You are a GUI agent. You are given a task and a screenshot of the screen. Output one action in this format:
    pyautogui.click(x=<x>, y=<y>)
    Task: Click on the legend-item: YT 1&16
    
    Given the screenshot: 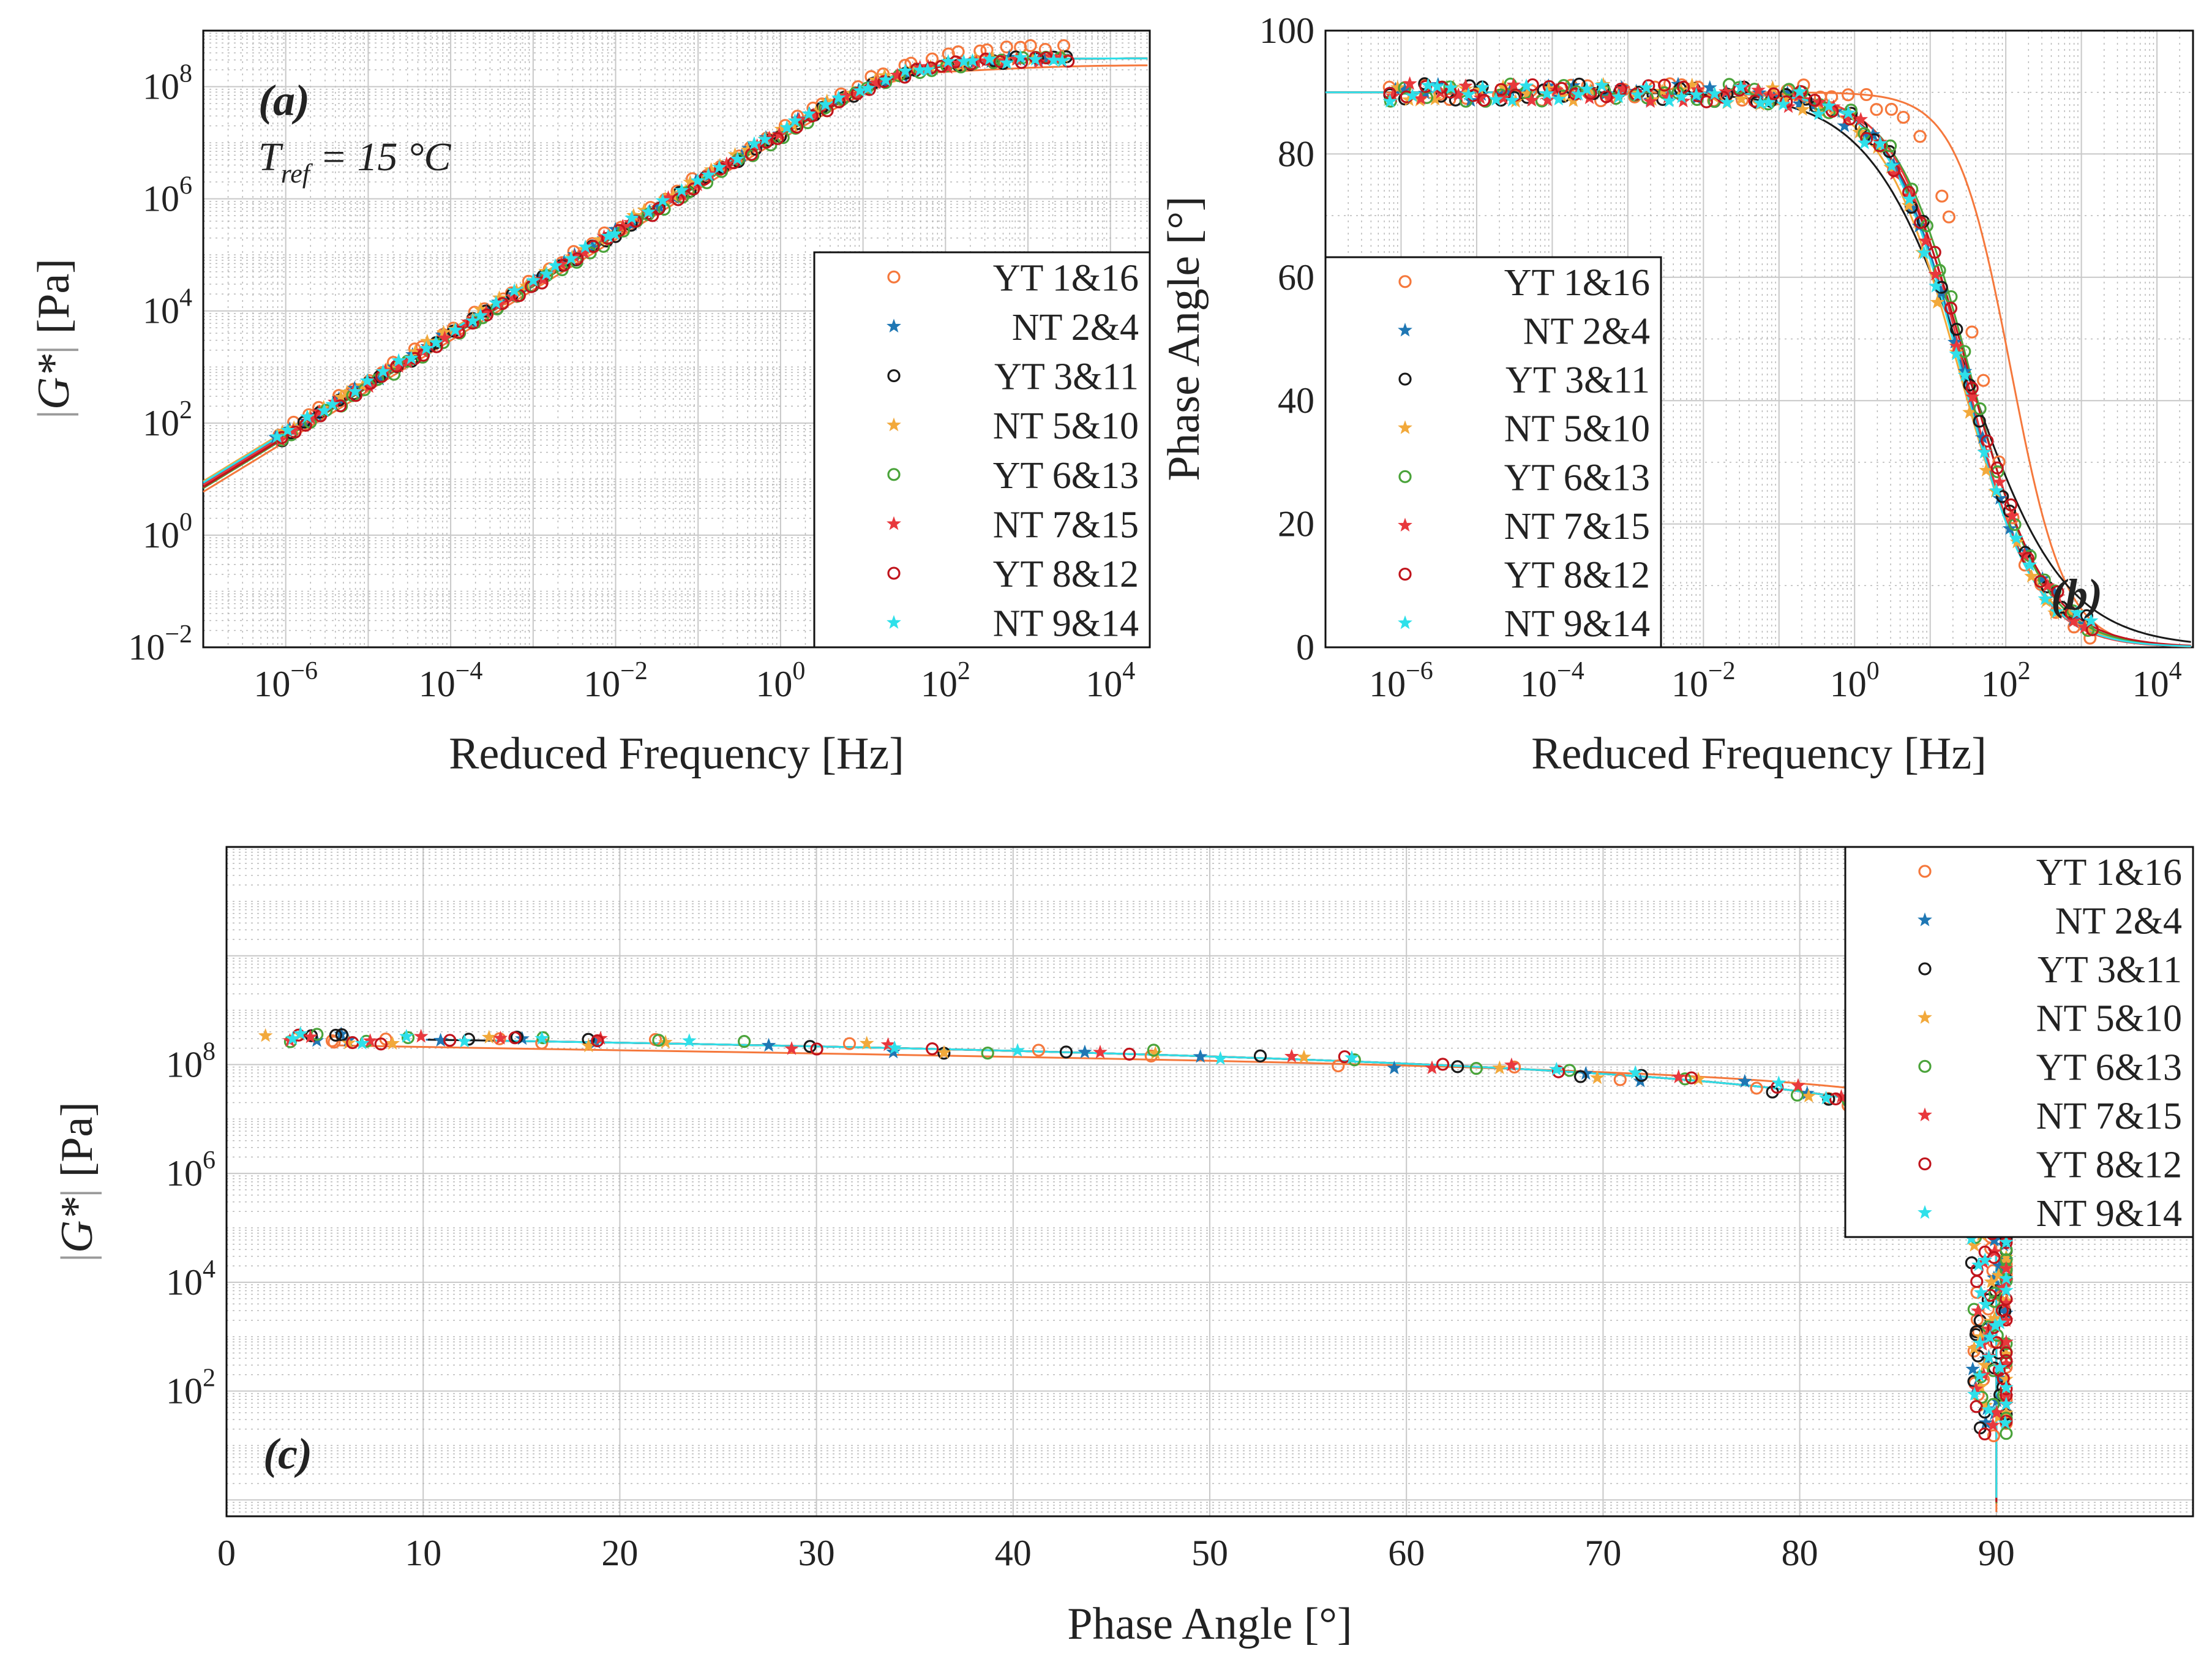 What is the action you would take?
    pyautogui.click(x=1013, y=278)
    